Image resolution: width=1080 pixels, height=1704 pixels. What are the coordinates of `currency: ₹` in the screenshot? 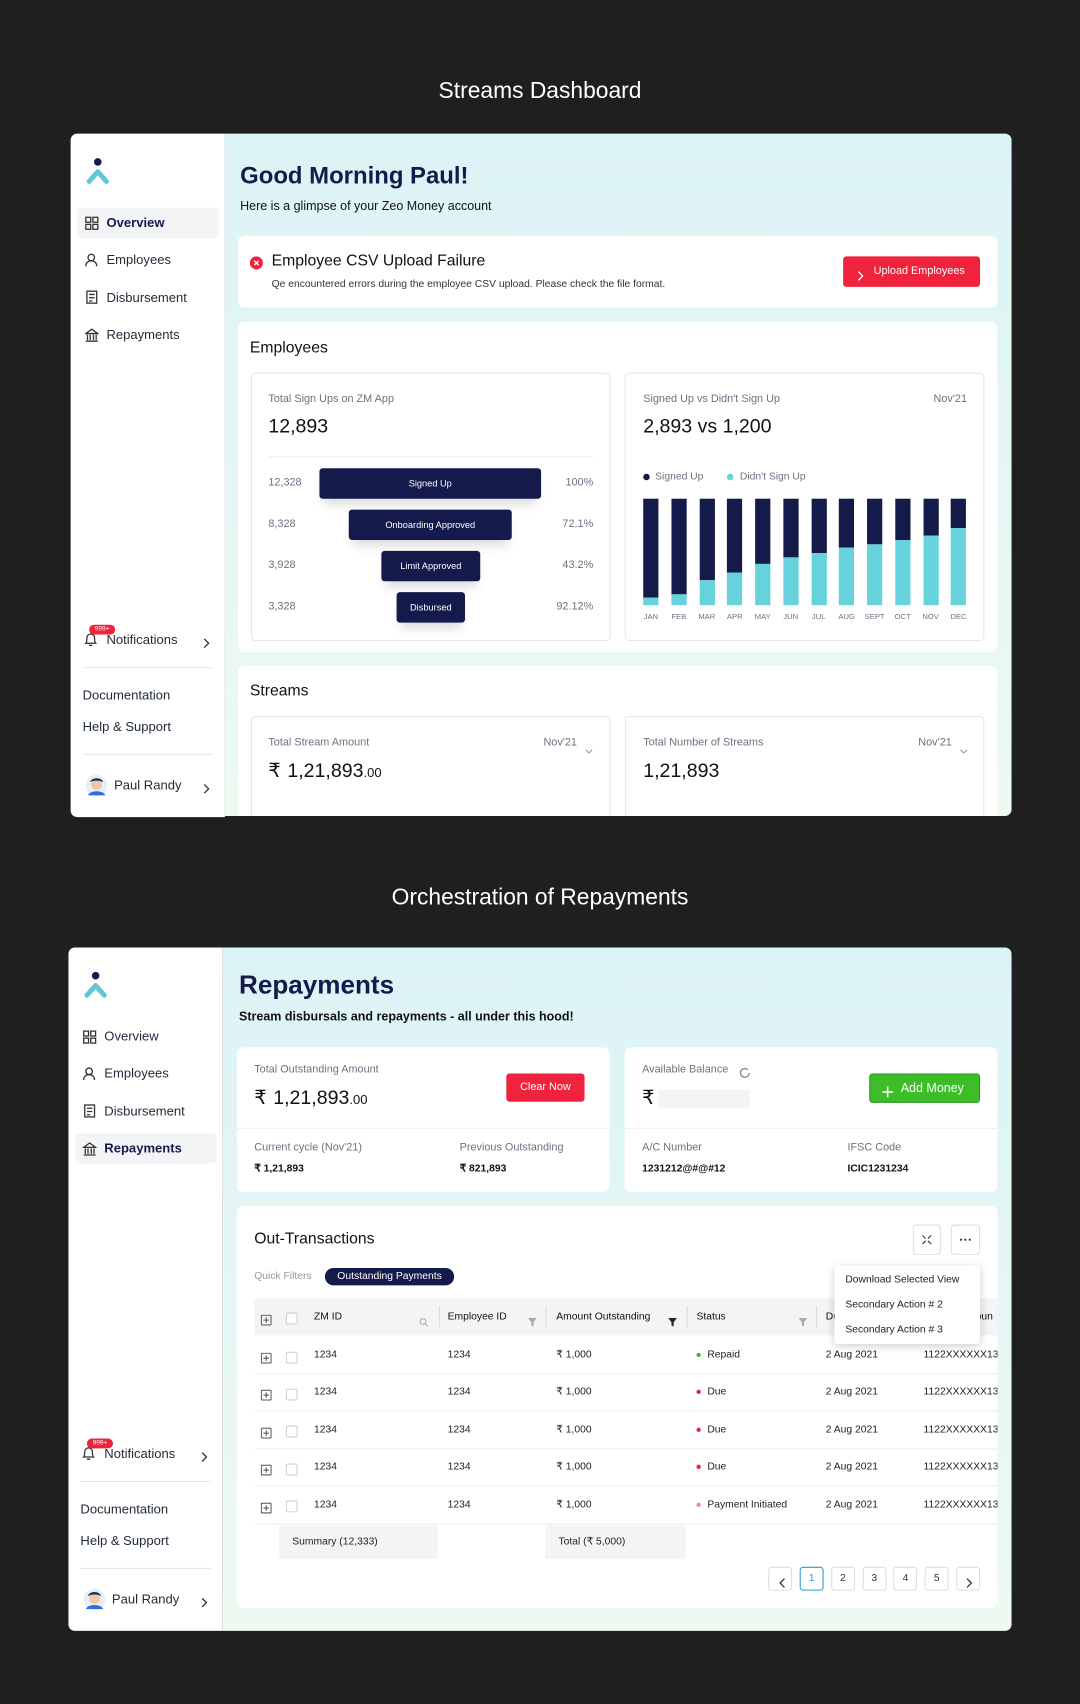 It's located at (648, 1097).